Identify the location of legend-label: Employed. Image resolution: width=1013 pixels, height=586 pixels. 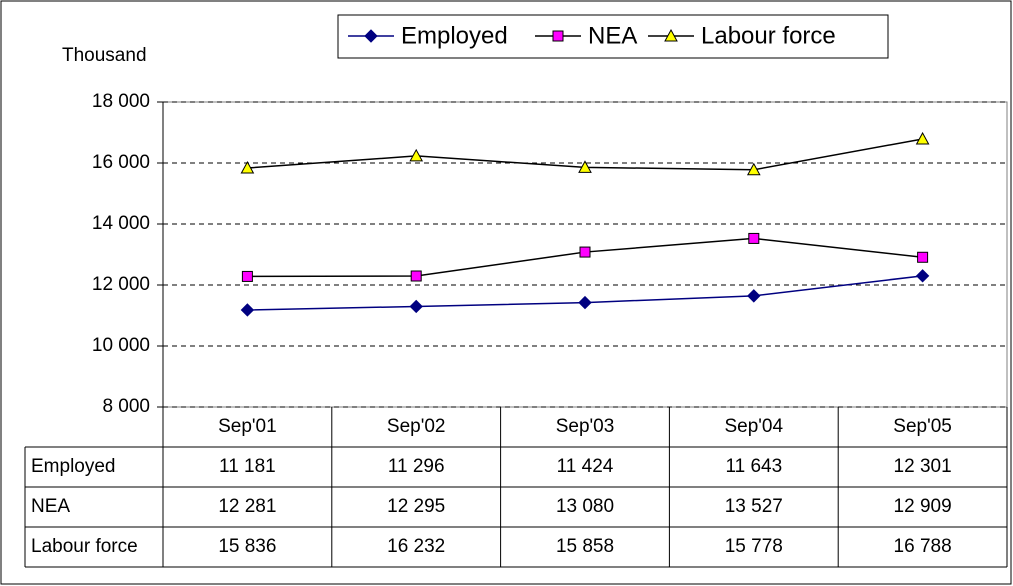
(454, 35).